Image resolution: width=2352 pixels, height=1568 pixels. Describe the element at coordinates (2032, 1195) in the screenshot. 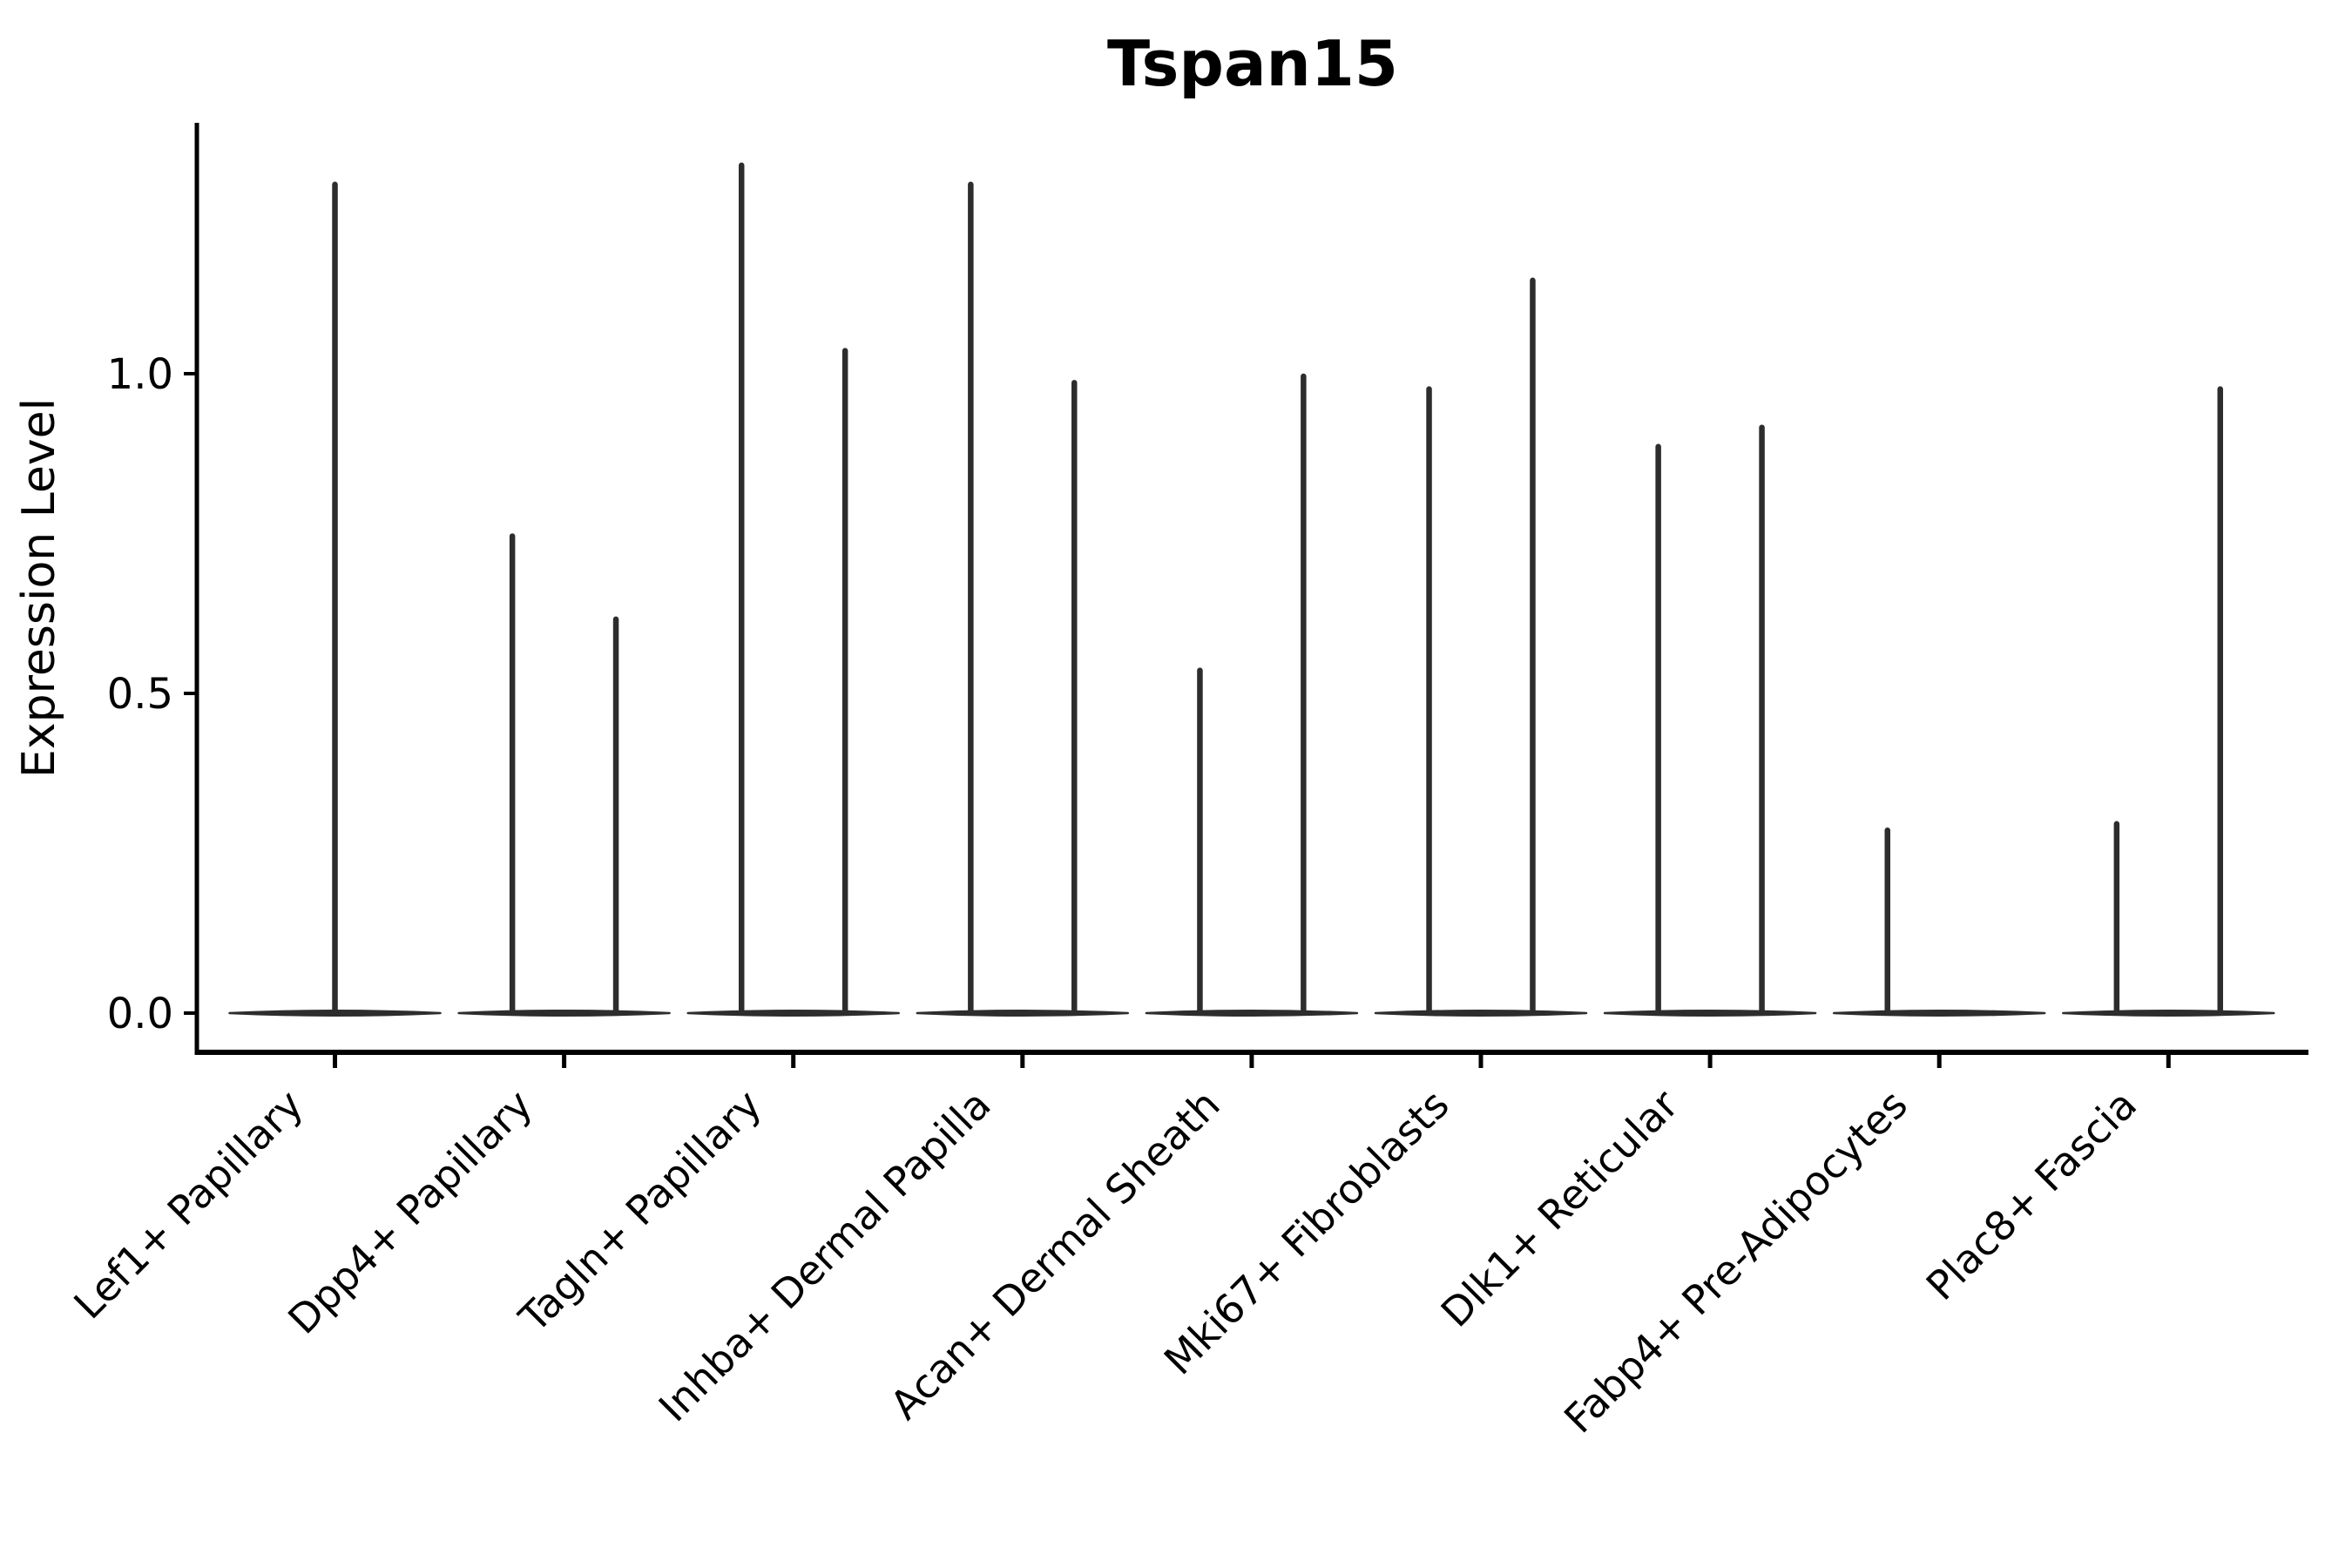

I see `x-tick-label: Plac8+ Fascia` at that location.